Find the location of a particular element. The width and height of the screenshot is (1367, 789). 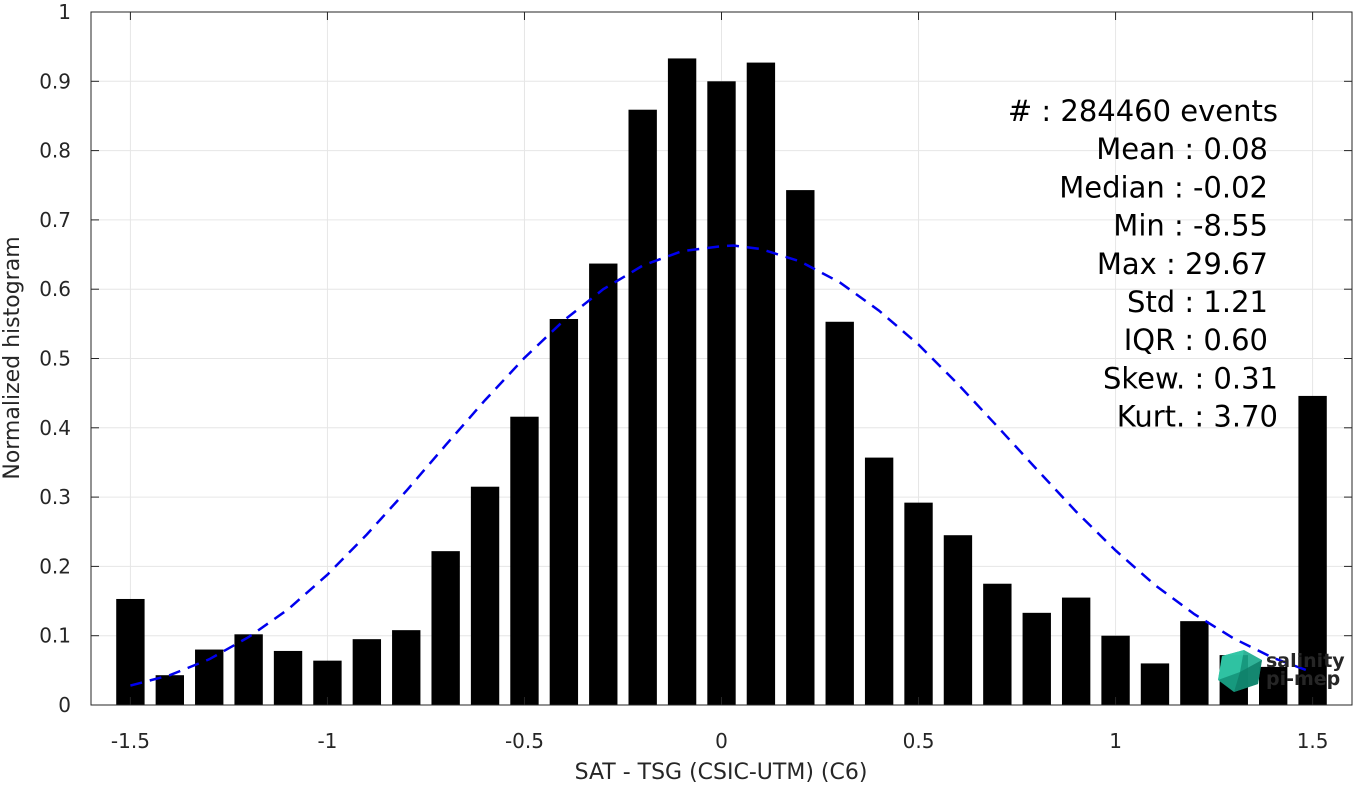

salinity-pimep-logo: salinity pi-mep is located at coordinates (1281, 671).